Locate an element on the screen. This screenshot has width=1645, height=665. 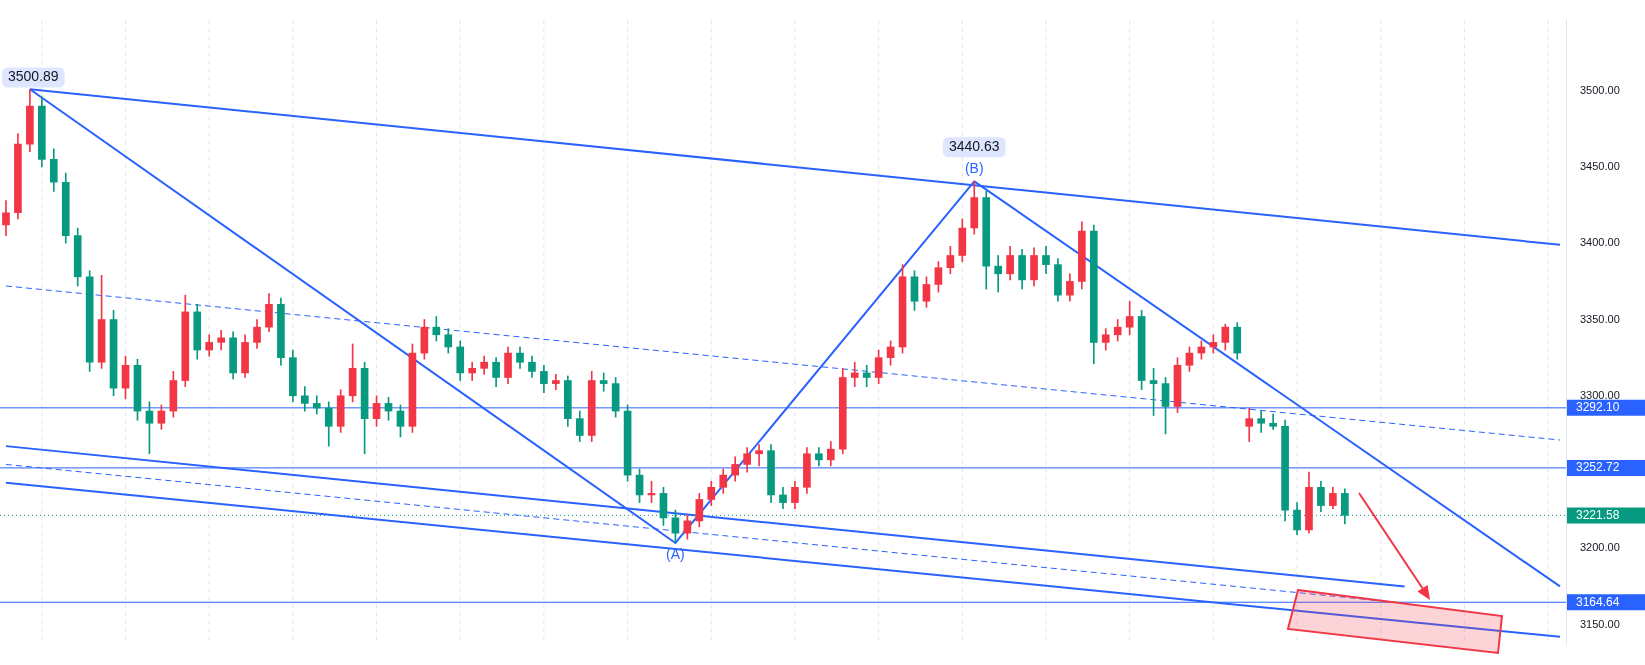
y-tick-label: 3500.00 is located at coordinates (1600, 89).